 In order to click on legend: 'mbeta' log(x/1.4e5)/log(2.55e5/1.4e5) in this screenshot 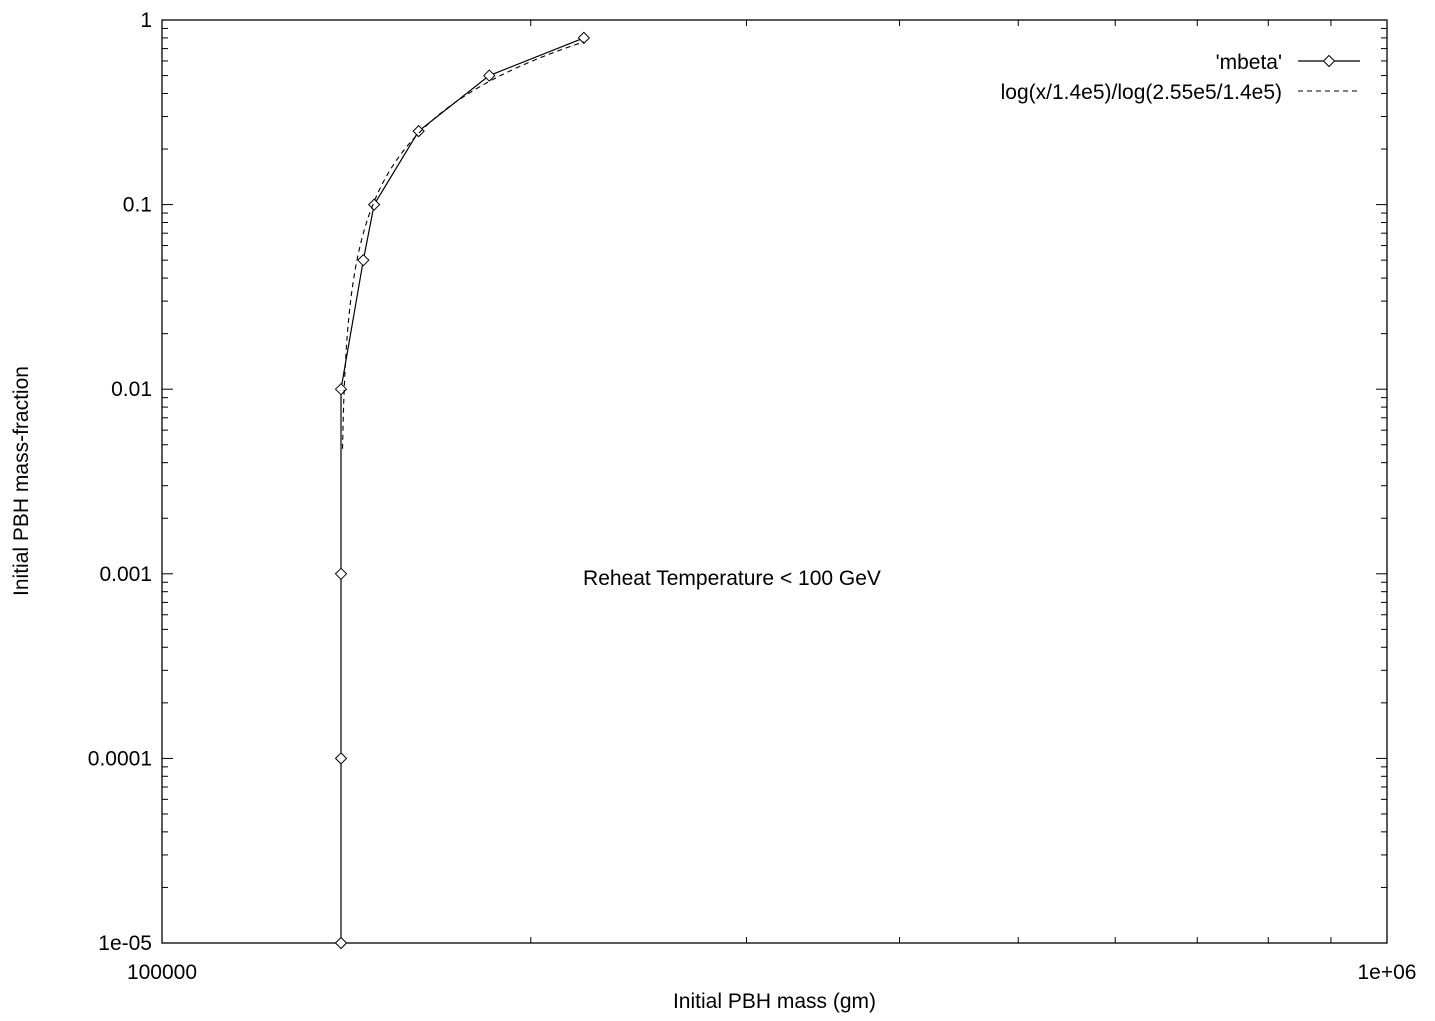, I will do `click(1180, 77)`.